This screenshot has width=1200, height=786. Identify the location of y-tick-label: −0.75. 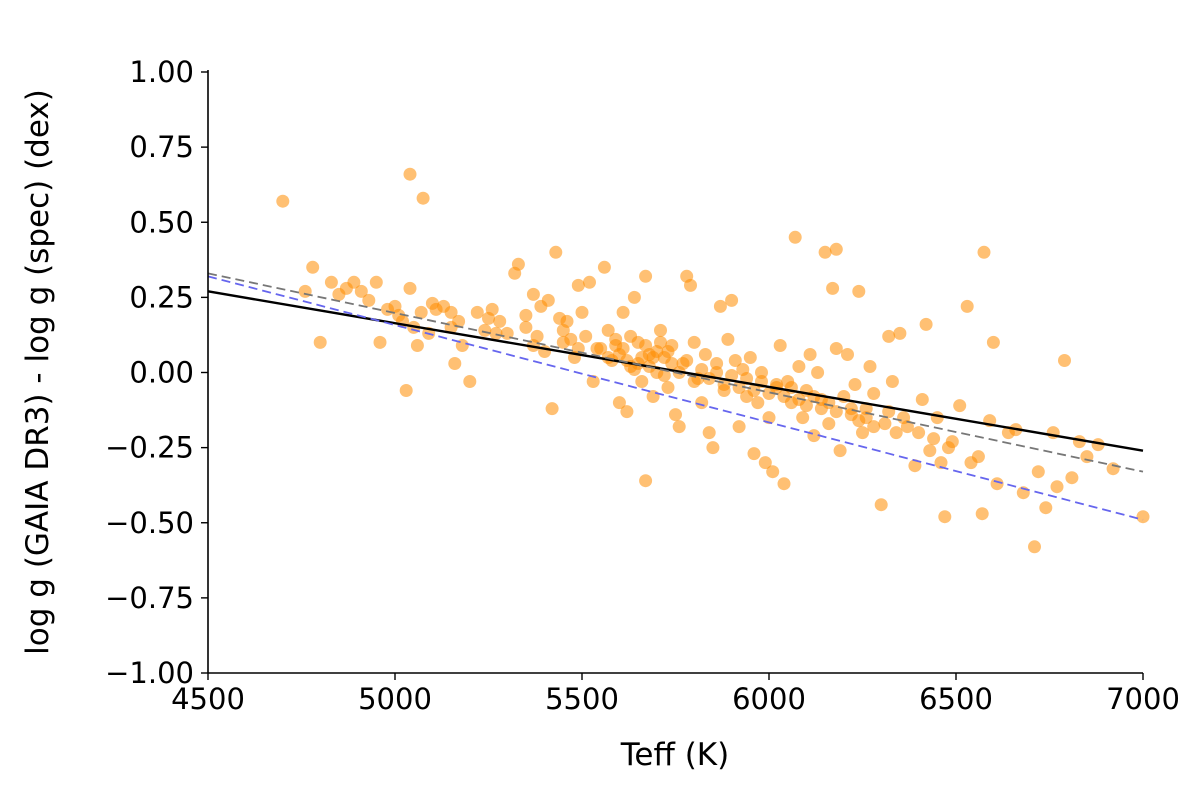
(149, 598).